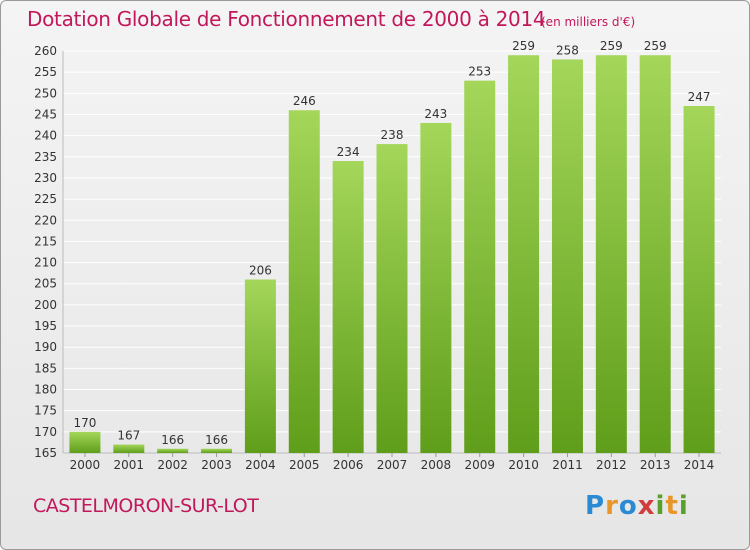  I want to click on bar-2009, so click(480, 266).